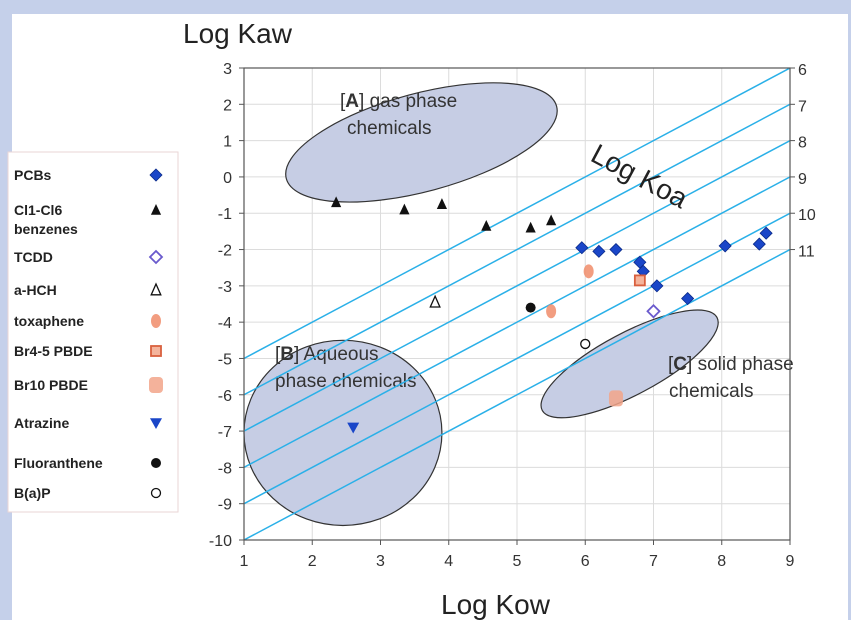  Describe the element at coordinates (398, 101) in the screenshot. I see `region-label-a: [A] gas phase` at that location.